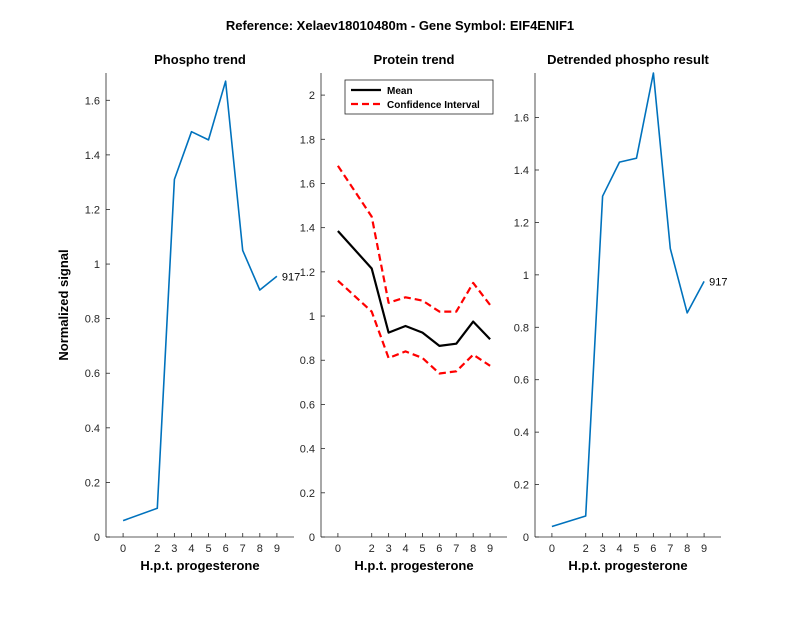  What do you see at coordinates (63, 304) in the screenshot?
I see `y-axis-label: Normalized signal` at bounding box center [63, 304].